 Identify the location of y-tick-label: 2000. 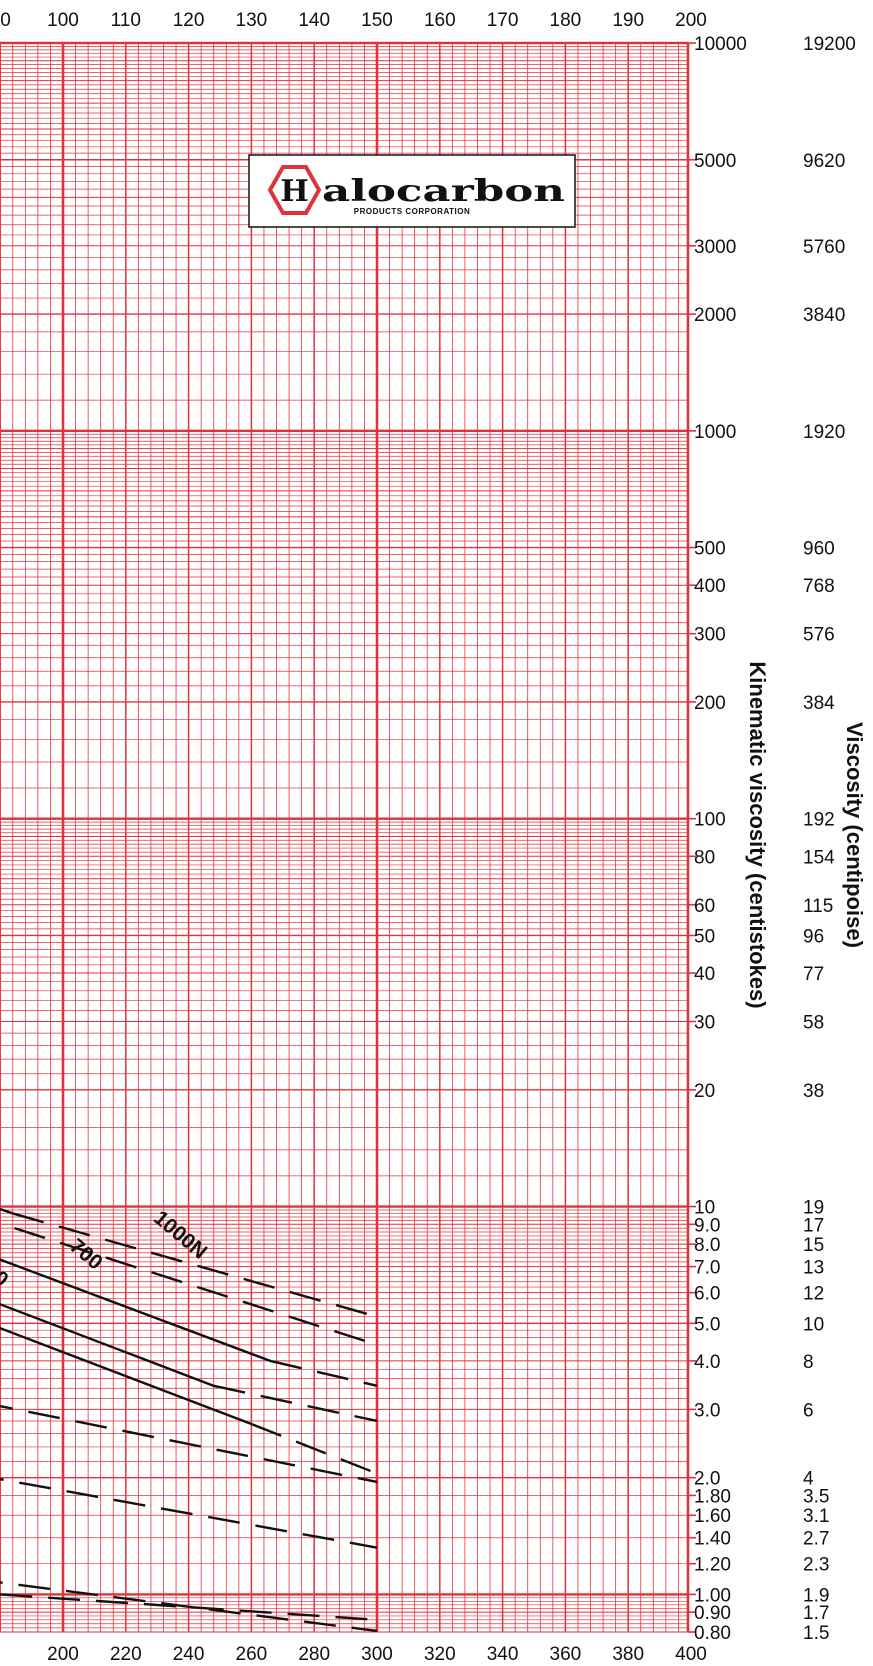
(715, 315).